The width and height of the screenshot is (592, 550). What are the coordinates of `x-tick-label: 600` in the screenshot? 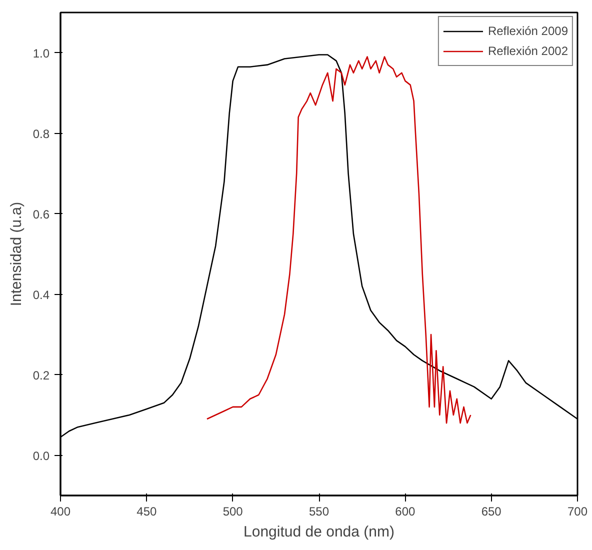 It's located at (405, 511).